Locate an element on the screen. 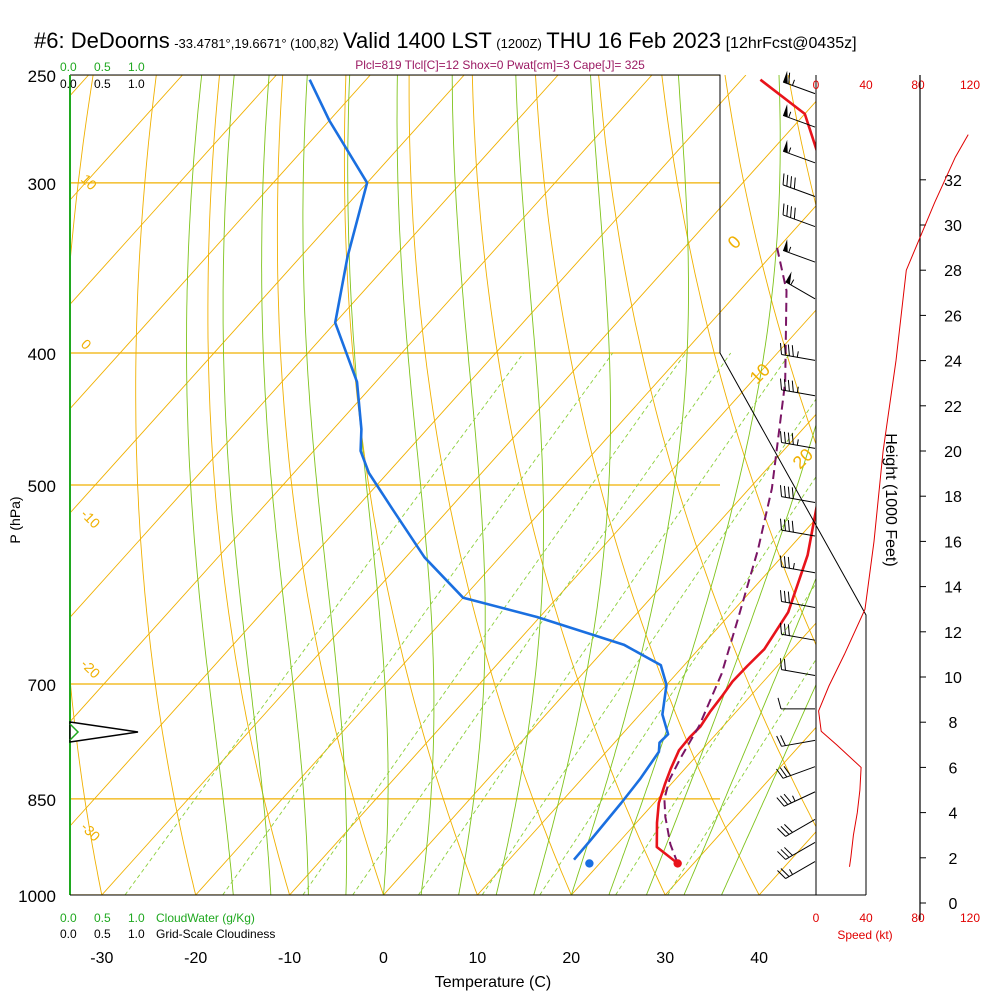 This screenshot has width=1000, height=1000. speed-axis-label: Speed (kt) is located at coordinates (864, 935).